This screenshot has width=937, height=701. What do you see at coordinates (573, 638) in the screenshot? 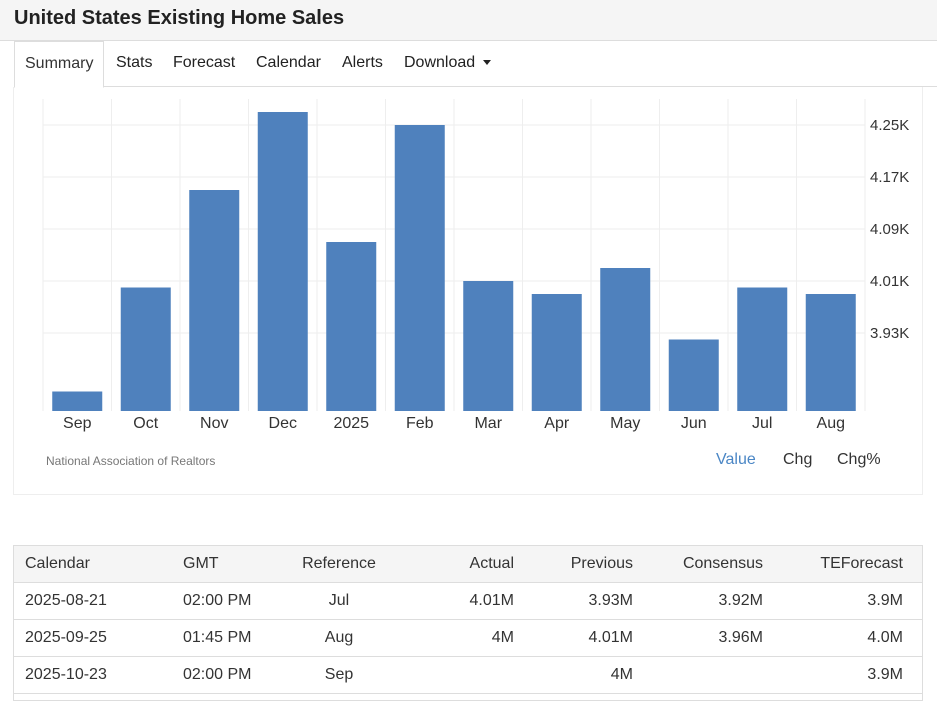
I see `cell-previous: 4.01M` at bounding box center [573, 638].